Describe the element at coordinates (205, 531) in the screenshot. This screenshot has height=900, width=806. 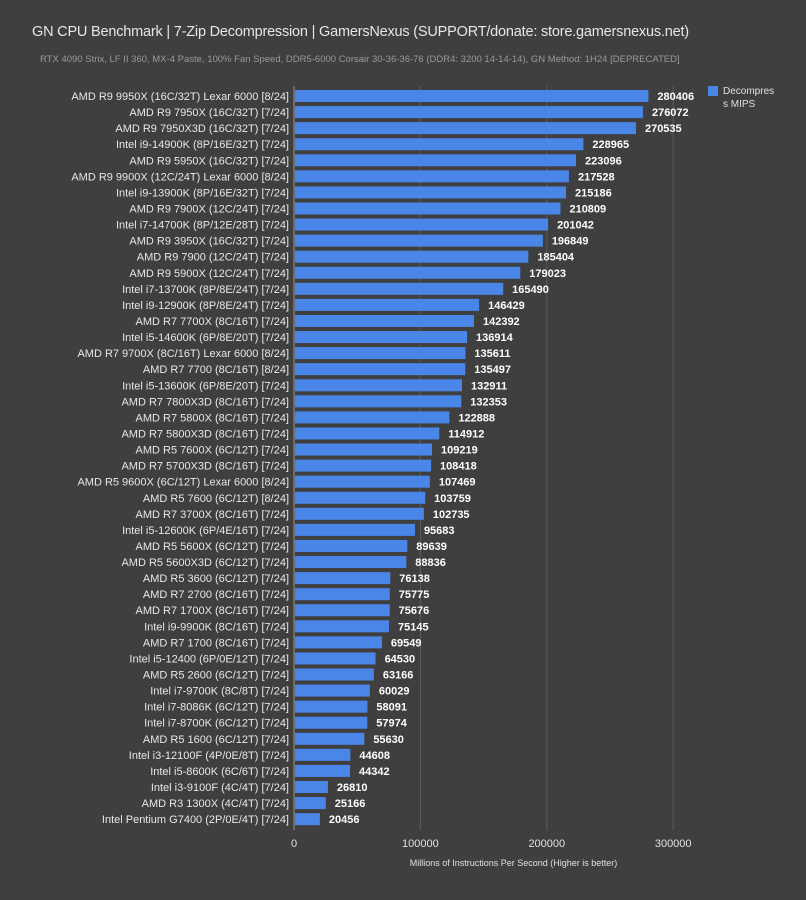
I see `category-label: Intel i5-12600K (6P/4E/16T) [7/24]` at that location.